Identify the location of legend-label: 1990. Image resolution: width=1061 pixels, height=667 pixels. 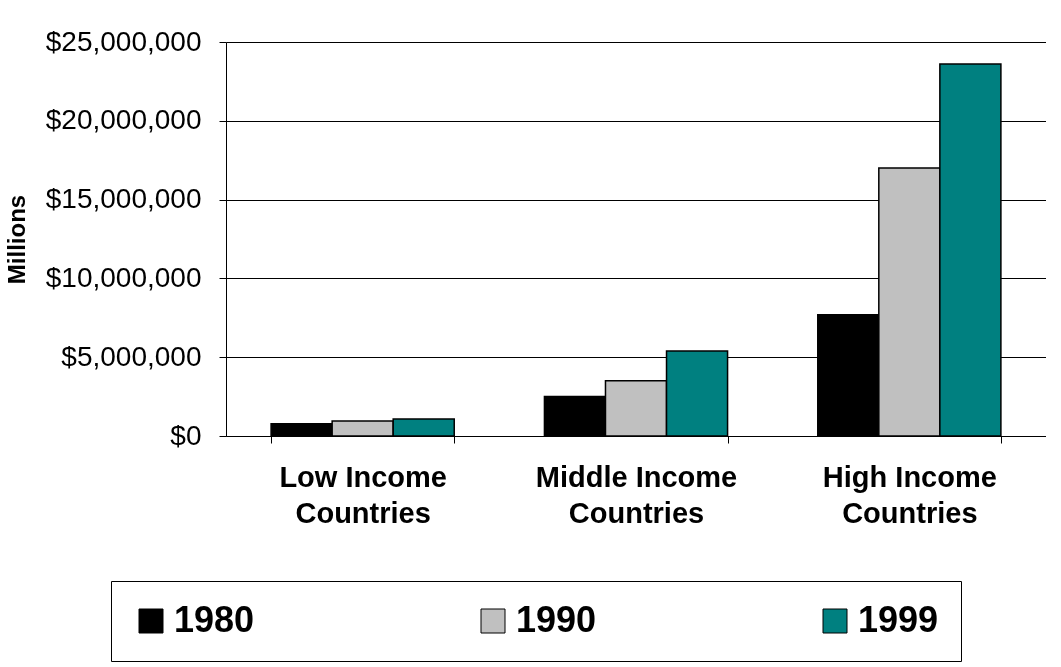
(556, 619).